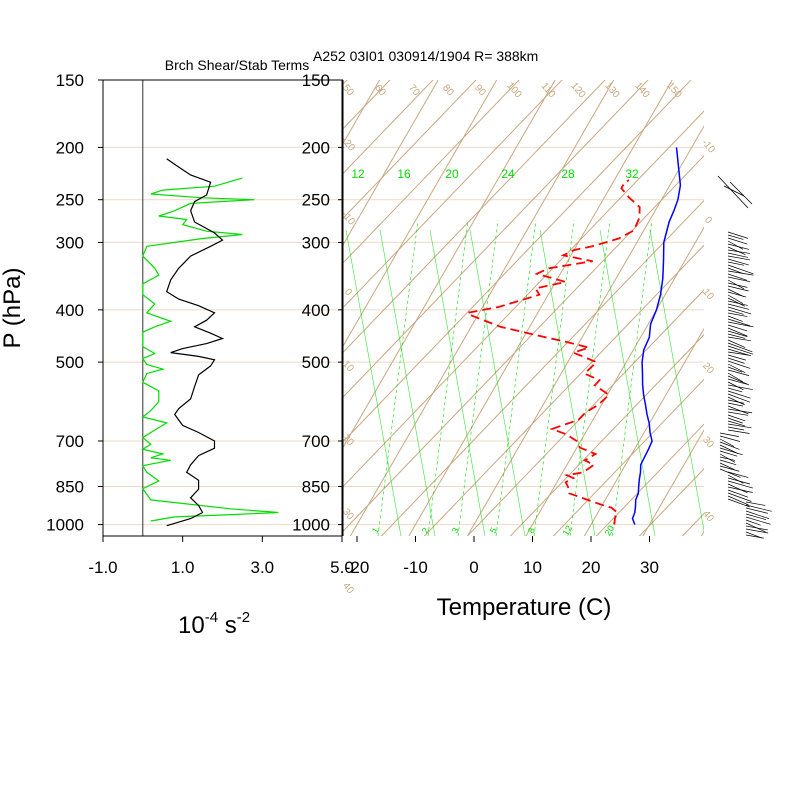  What do you see at coordinates (227, 625) in the screenshot?
I see `unit-second: s` at bounding box center [227, 625].